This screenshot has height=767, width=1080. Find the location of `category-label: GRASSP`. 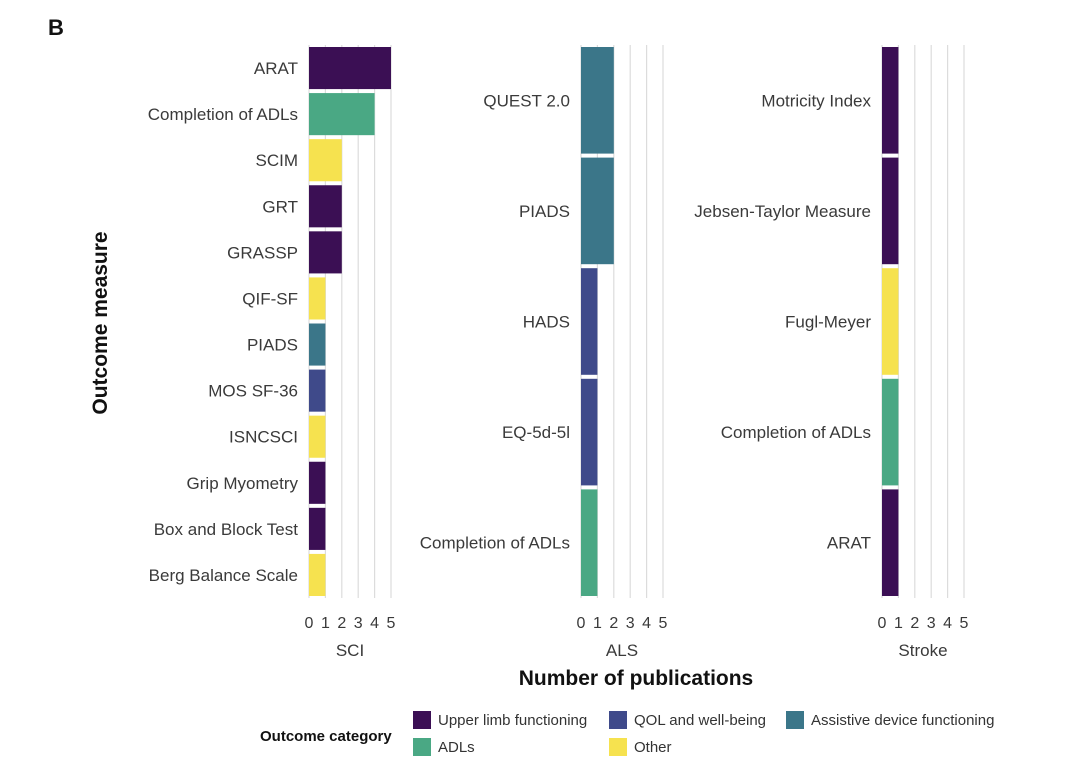

category-label: GRASSP is located at coordinates (262, 252).